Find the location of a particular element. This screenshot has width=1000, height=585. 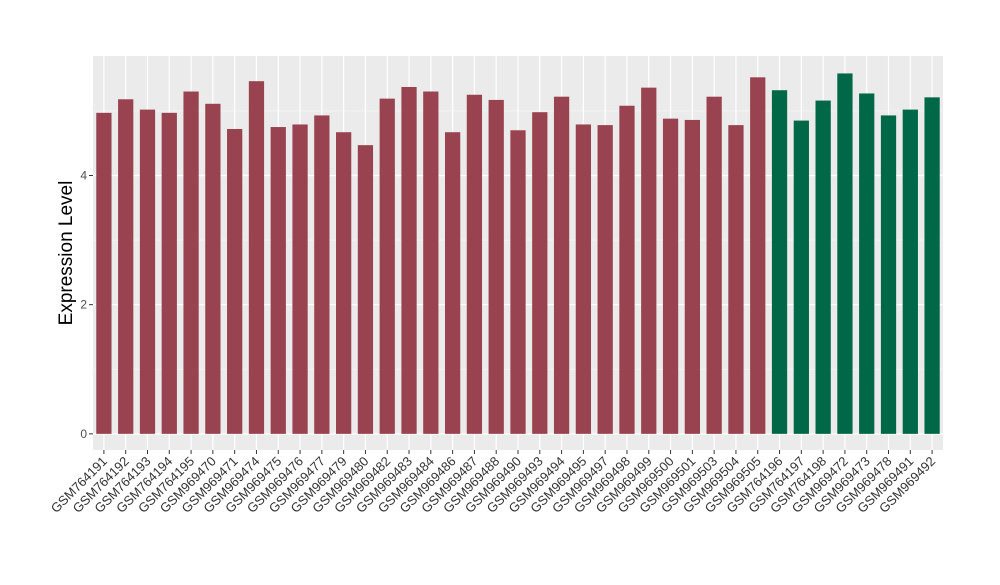

y-tick-label: 2 is located at coordinates (83, 305).